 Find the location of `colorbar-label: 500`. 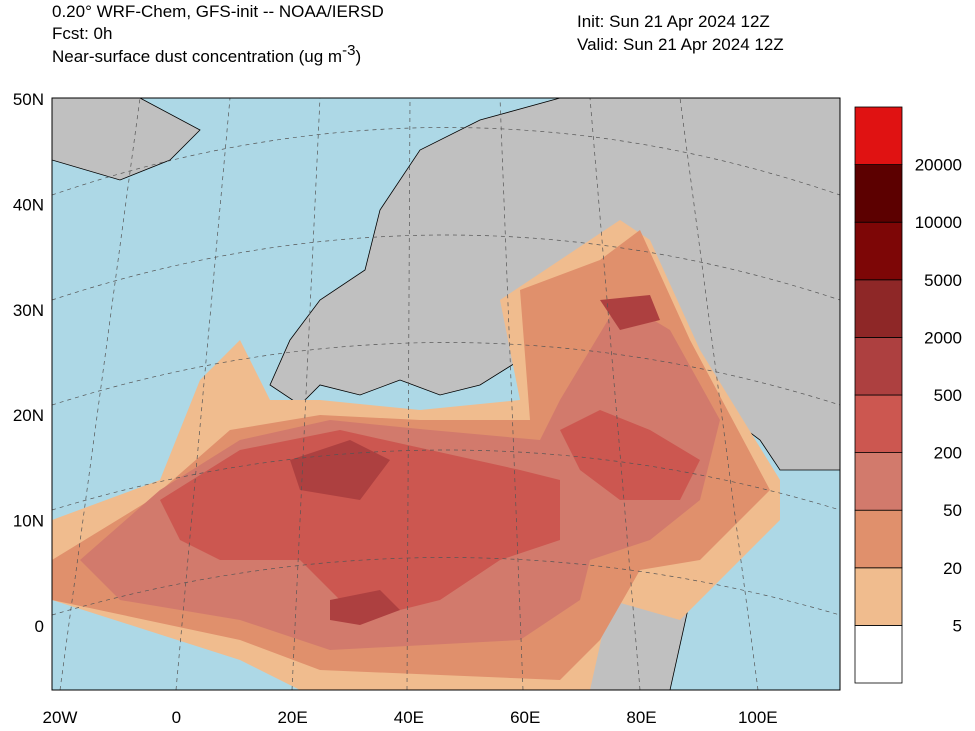

colorbar-label: 500 is located at coordinates (948, 395).